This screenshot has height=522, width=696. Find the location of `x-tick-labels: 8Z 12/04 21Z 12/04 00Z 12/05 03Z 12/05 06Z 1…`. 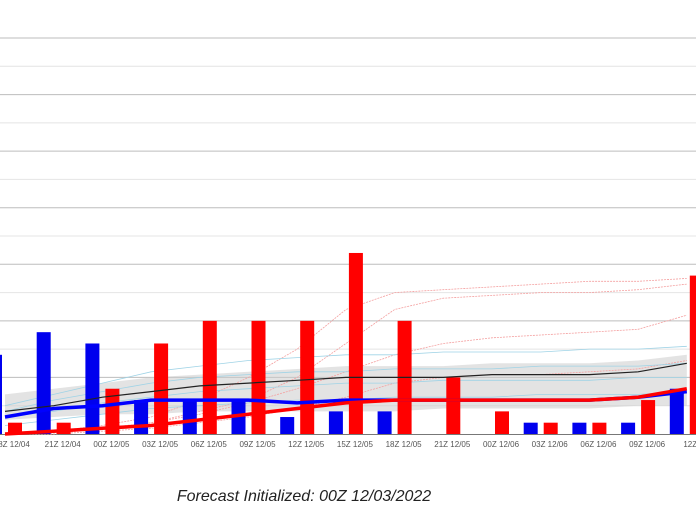

x-tick-labels: 8Z 12/04 21Z 12/04 00Z 12/05 03Z 12/05 06Z 1… is located at coordinates (348, 444).